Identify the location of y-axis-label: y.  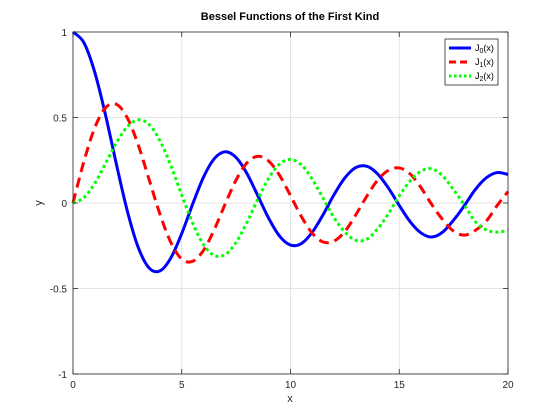
(39, 203).